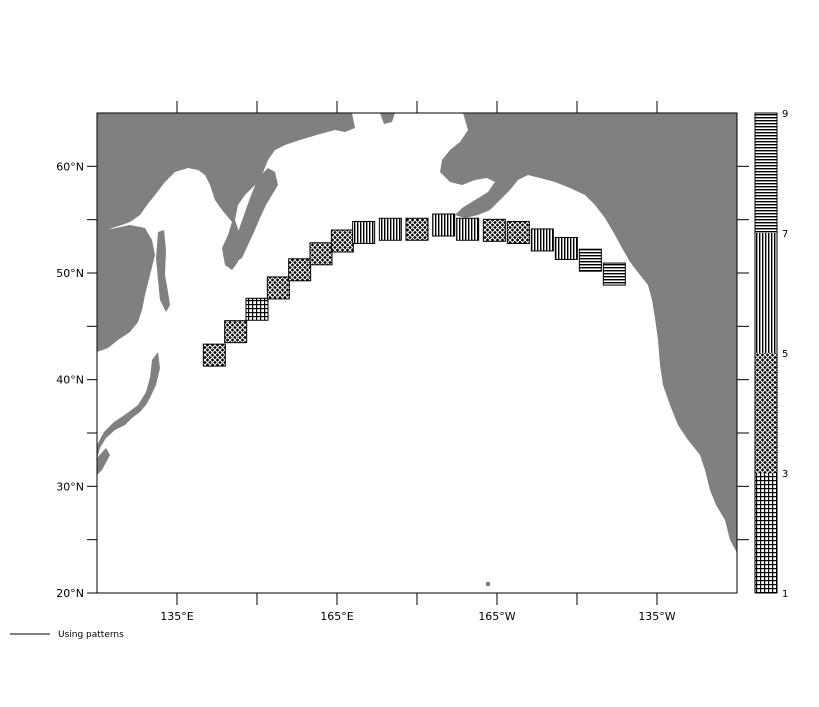  I want to click on crosshatch-pattern-swatch, so click(766, 413).